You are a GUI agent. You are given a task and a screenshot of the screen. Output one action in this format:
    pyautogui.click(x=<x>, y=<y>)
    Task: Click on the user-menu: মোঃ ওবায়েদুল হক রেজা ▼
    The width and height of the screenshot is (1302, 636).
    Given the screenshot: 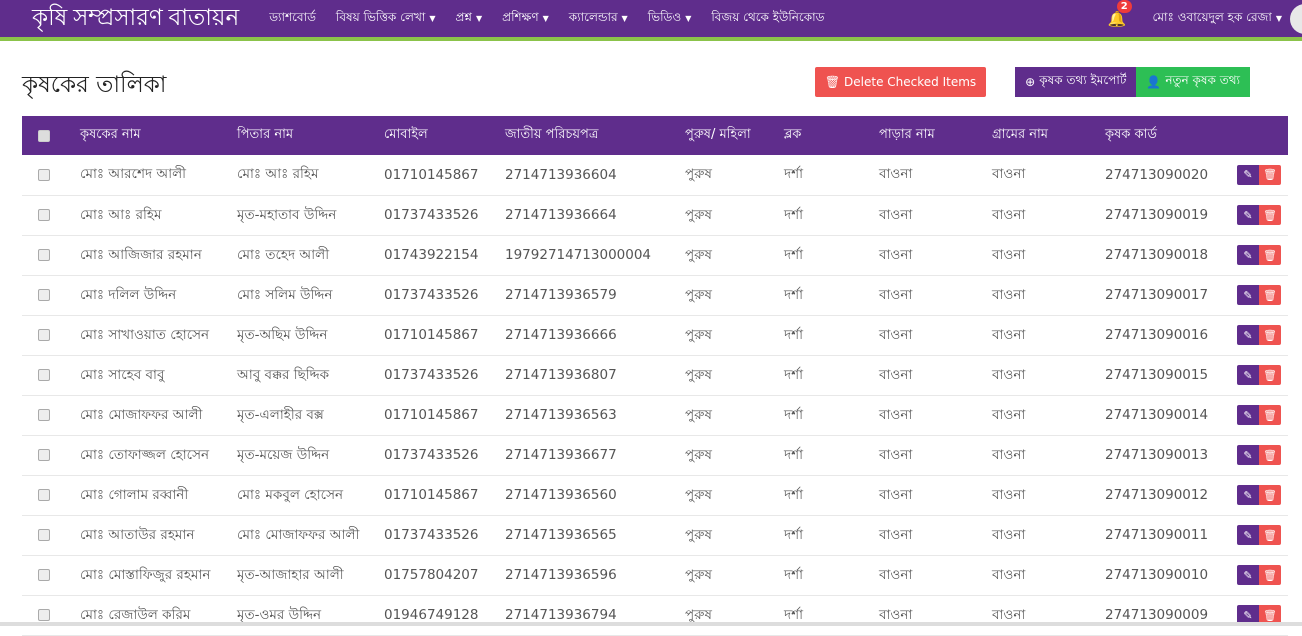 What is the action you would take?
    pyautogui.click(x=1217, y=19)
    